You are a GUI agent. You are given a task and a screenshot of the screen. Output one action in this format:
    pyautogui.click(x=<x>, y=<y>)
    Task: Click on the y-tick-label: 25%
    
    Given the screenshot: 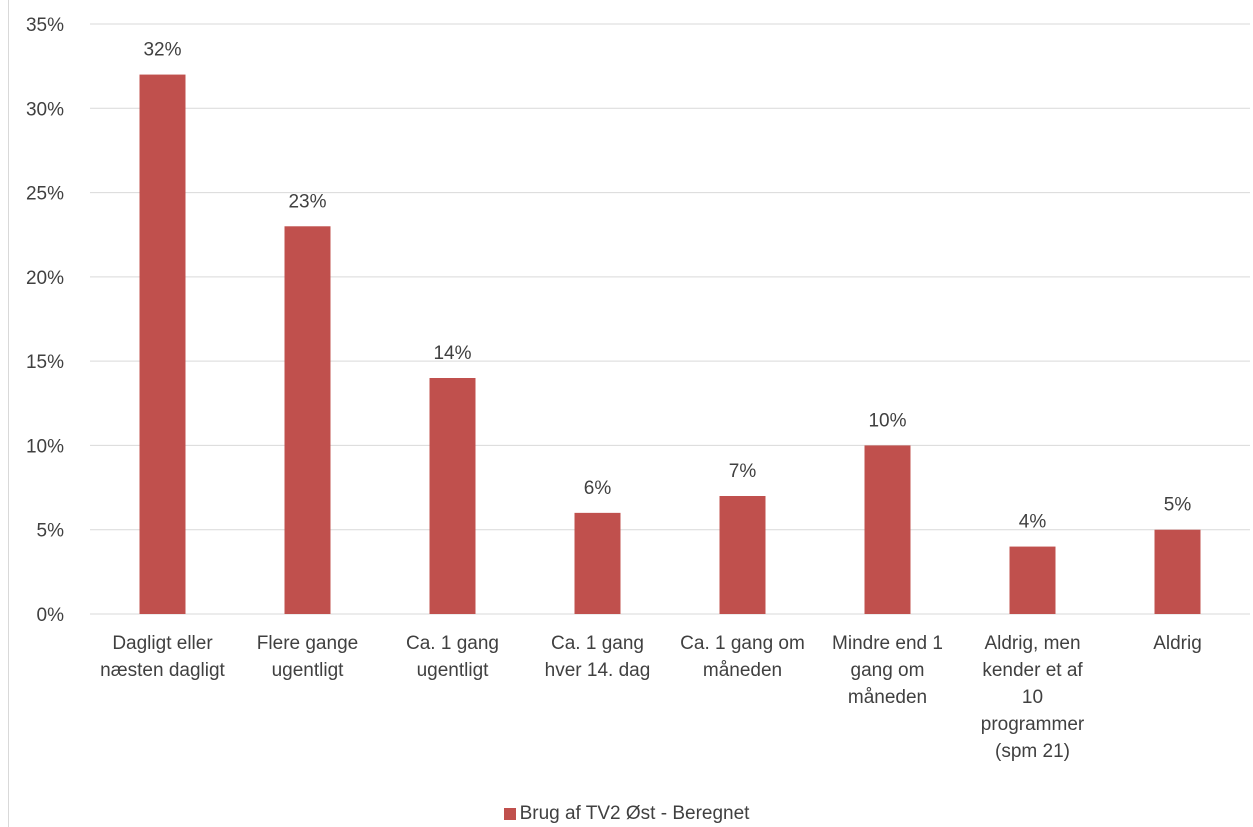 What is the action you would take?
    pyautogui.click(x=45, y=194)
    